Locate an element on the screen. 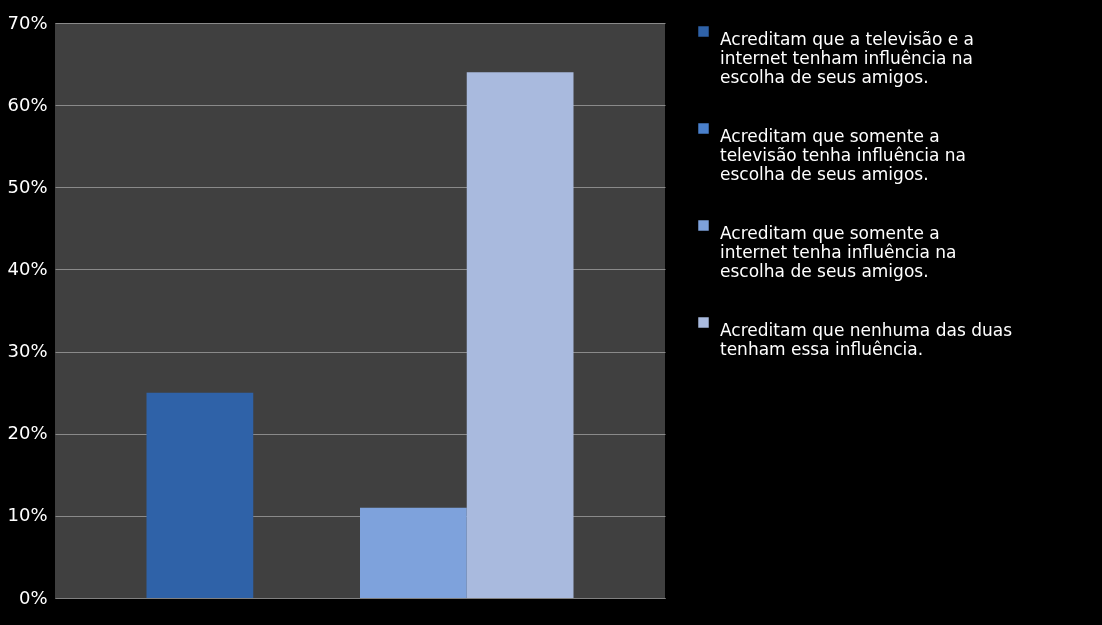 The height and width of the screenshot is (625, 1102). y-tick-label: 40% is located at coordinates (27, 268).